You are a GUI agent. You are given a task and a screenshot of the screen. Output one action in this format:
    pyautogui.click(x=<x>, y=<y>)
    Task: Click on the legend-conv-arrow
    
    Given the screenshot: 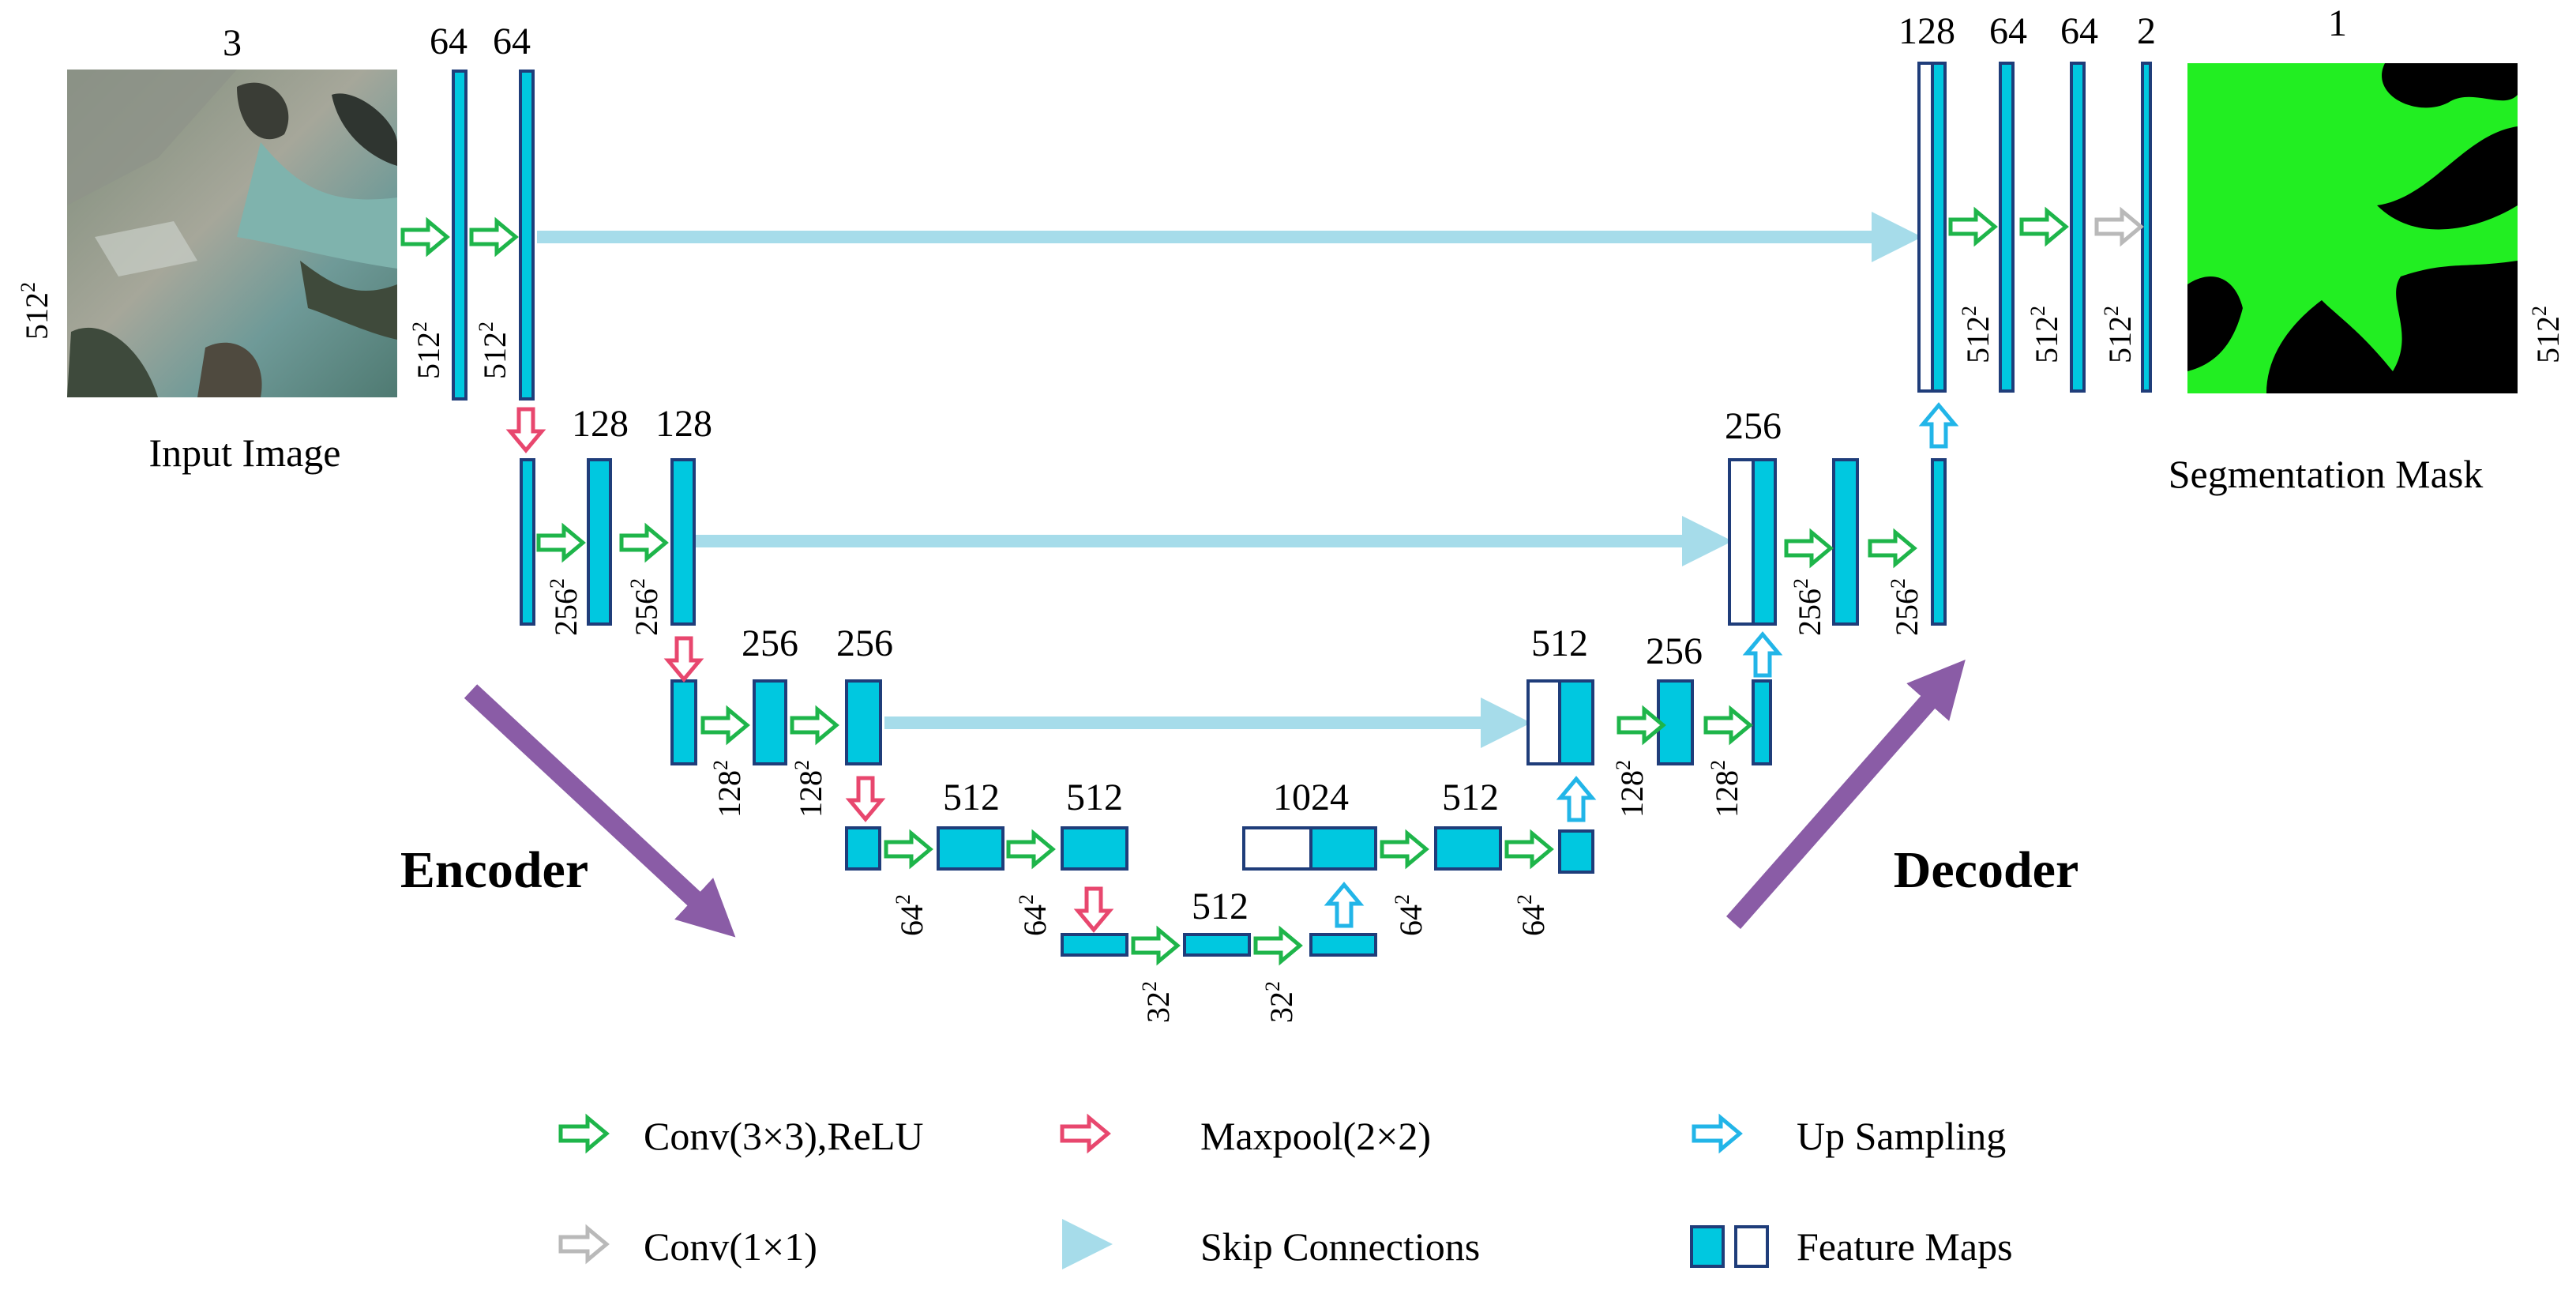 What is the action you would take?
    pyautogui.click(x=584, y=1133)
    